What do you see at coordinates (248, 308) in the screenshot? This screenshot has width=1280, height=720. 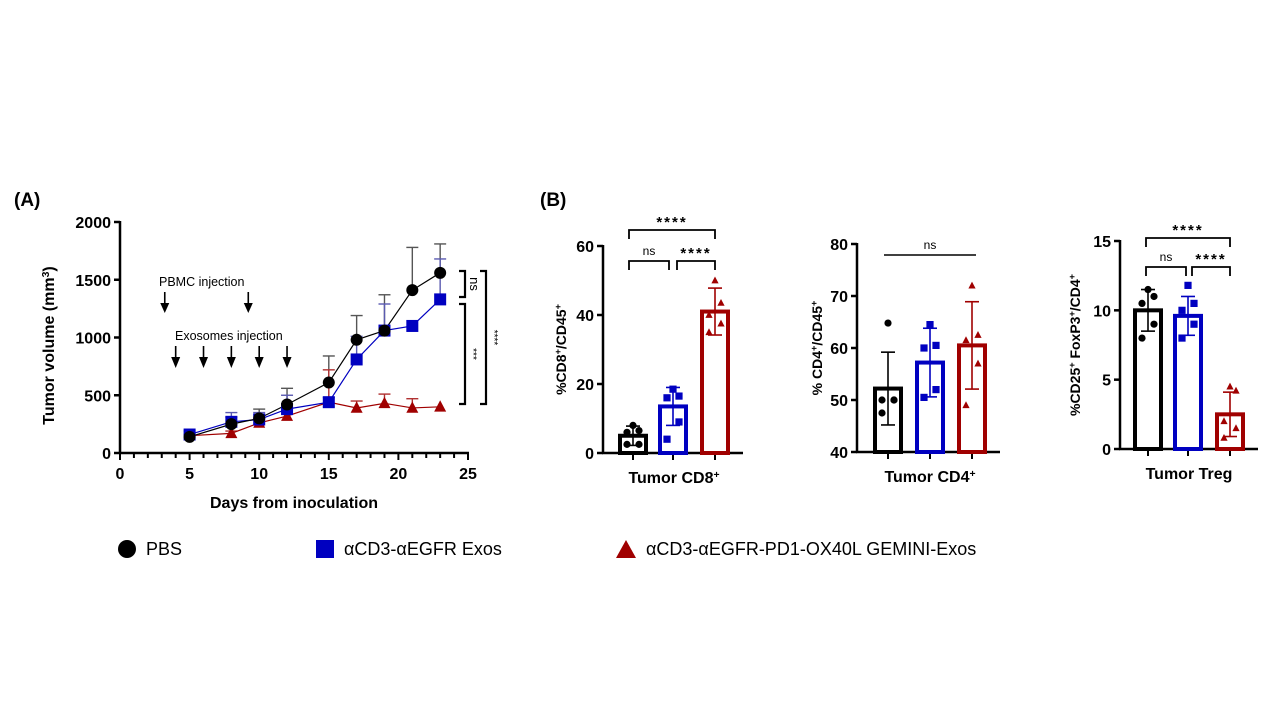 I see `pbmc-arrow-icon` at bounding box center [248, 308].